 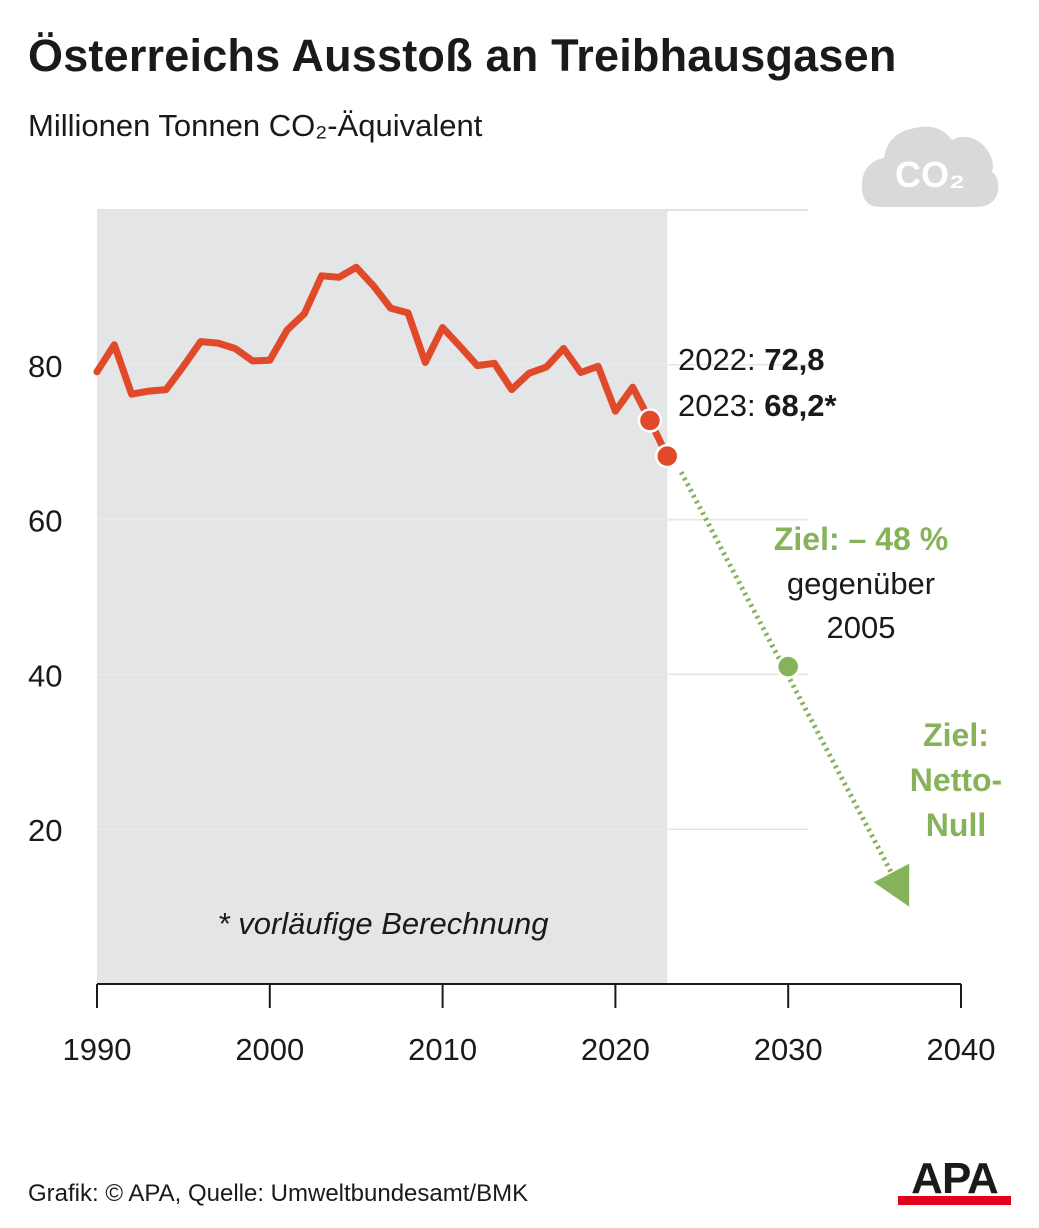 I want to click on target-point-2030, so click(x=788, y=666).